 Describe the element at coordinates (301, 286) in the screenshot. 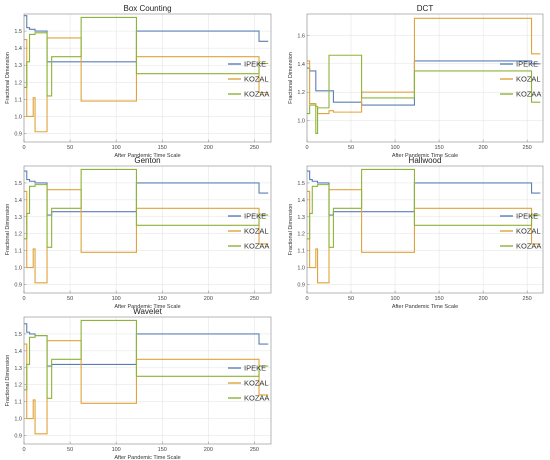

I see `y-tick-label: 0.9` at that location.